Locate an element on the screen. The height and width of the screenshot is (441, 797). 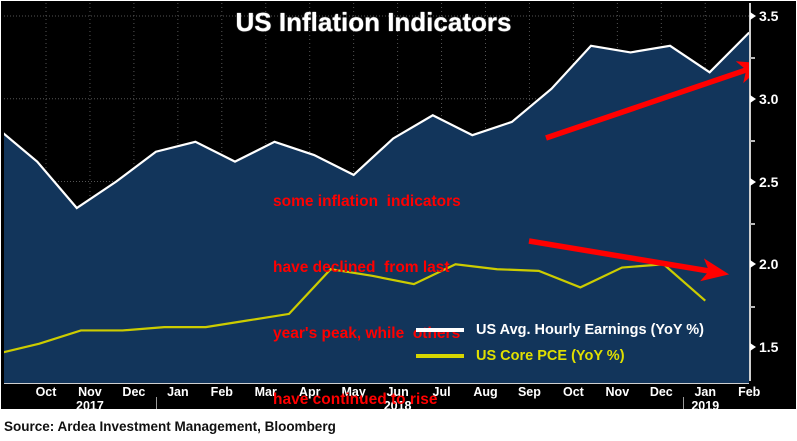
x-axis-year-label: 2018 is located at coordinates (397, 404).